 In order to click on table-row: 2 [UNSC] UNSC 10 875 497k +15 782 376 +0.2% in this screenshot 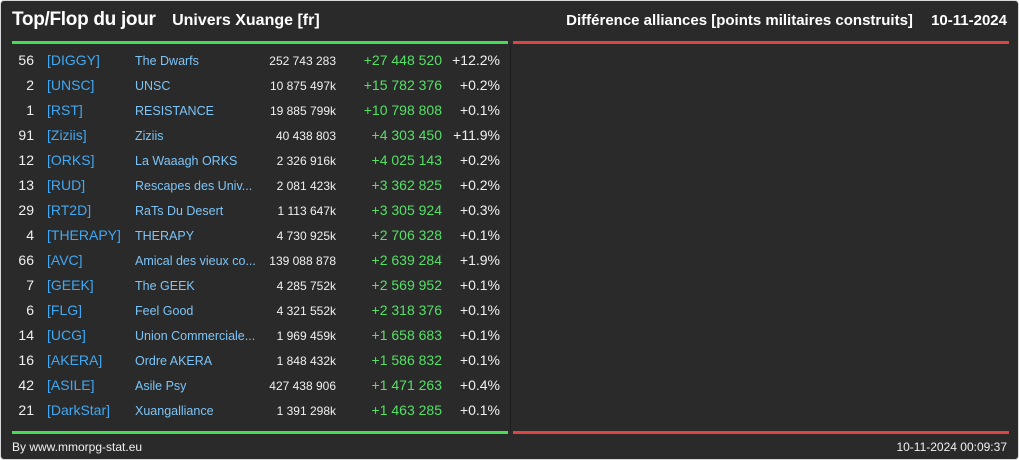, I will do `click(260, 85)`.